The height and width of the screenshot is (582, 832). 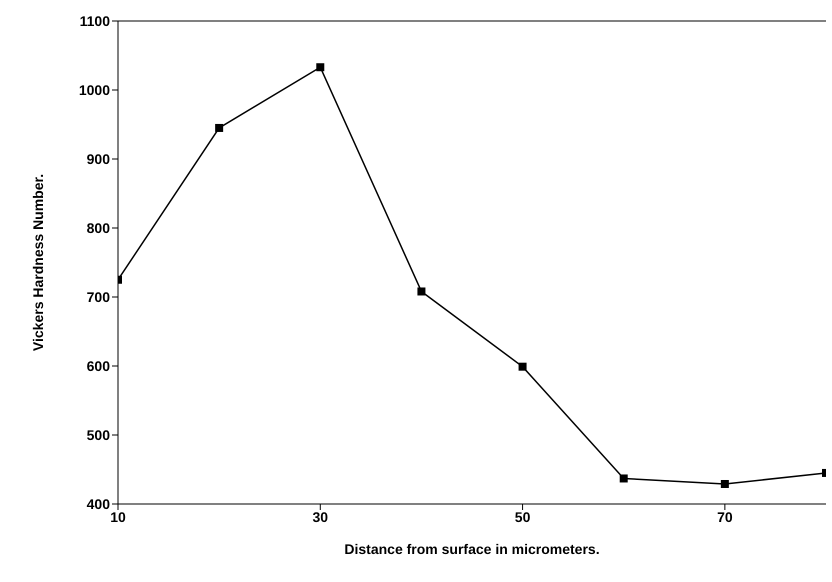 I want to click on x-axis-title: Distance from surface in micrometers., so click(x=472, y=549).